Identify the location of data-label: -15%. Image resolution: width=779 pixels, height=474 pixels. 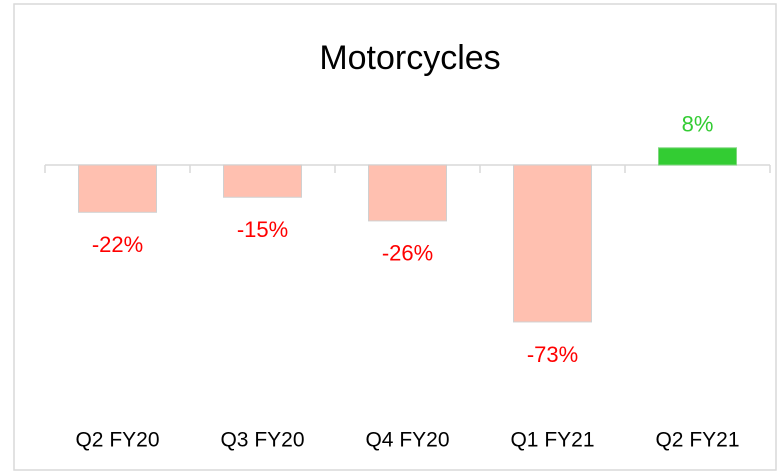
(262, 229).